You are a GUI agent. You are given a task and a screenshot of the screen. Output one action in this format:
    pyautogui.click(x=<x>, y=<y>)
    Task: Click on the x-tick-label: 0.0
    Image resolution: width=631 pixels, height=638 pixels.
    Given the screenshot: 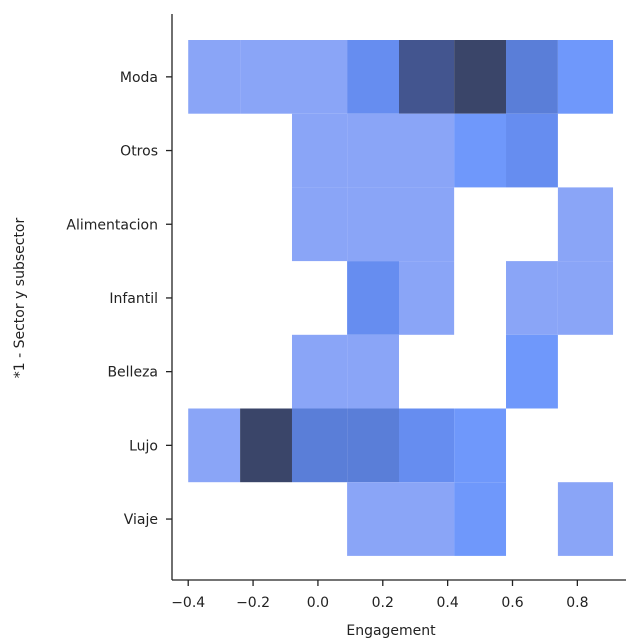 What is the action you would take?
    pyautogui.click(x=318, y=603)
    